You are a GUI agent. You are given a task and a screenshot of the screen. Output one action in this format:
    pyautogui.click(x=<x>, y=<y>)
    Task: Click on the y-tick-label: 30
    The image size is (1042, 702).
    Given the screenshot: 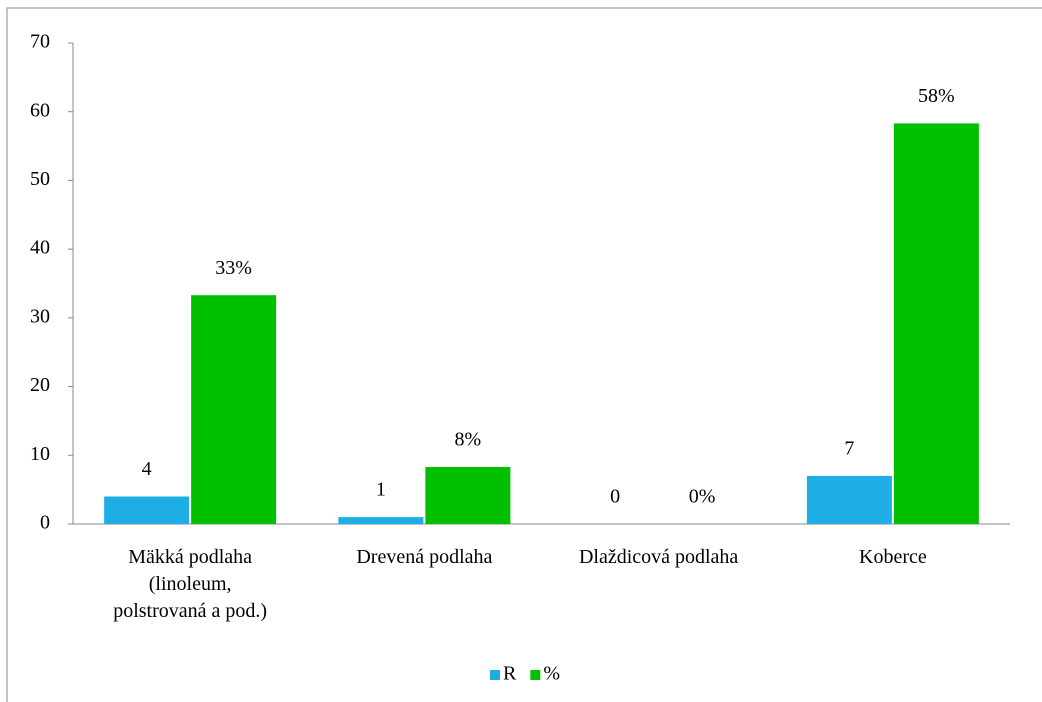 What is the action you would take?
    pyautogui.click(x=40, y=316)
    